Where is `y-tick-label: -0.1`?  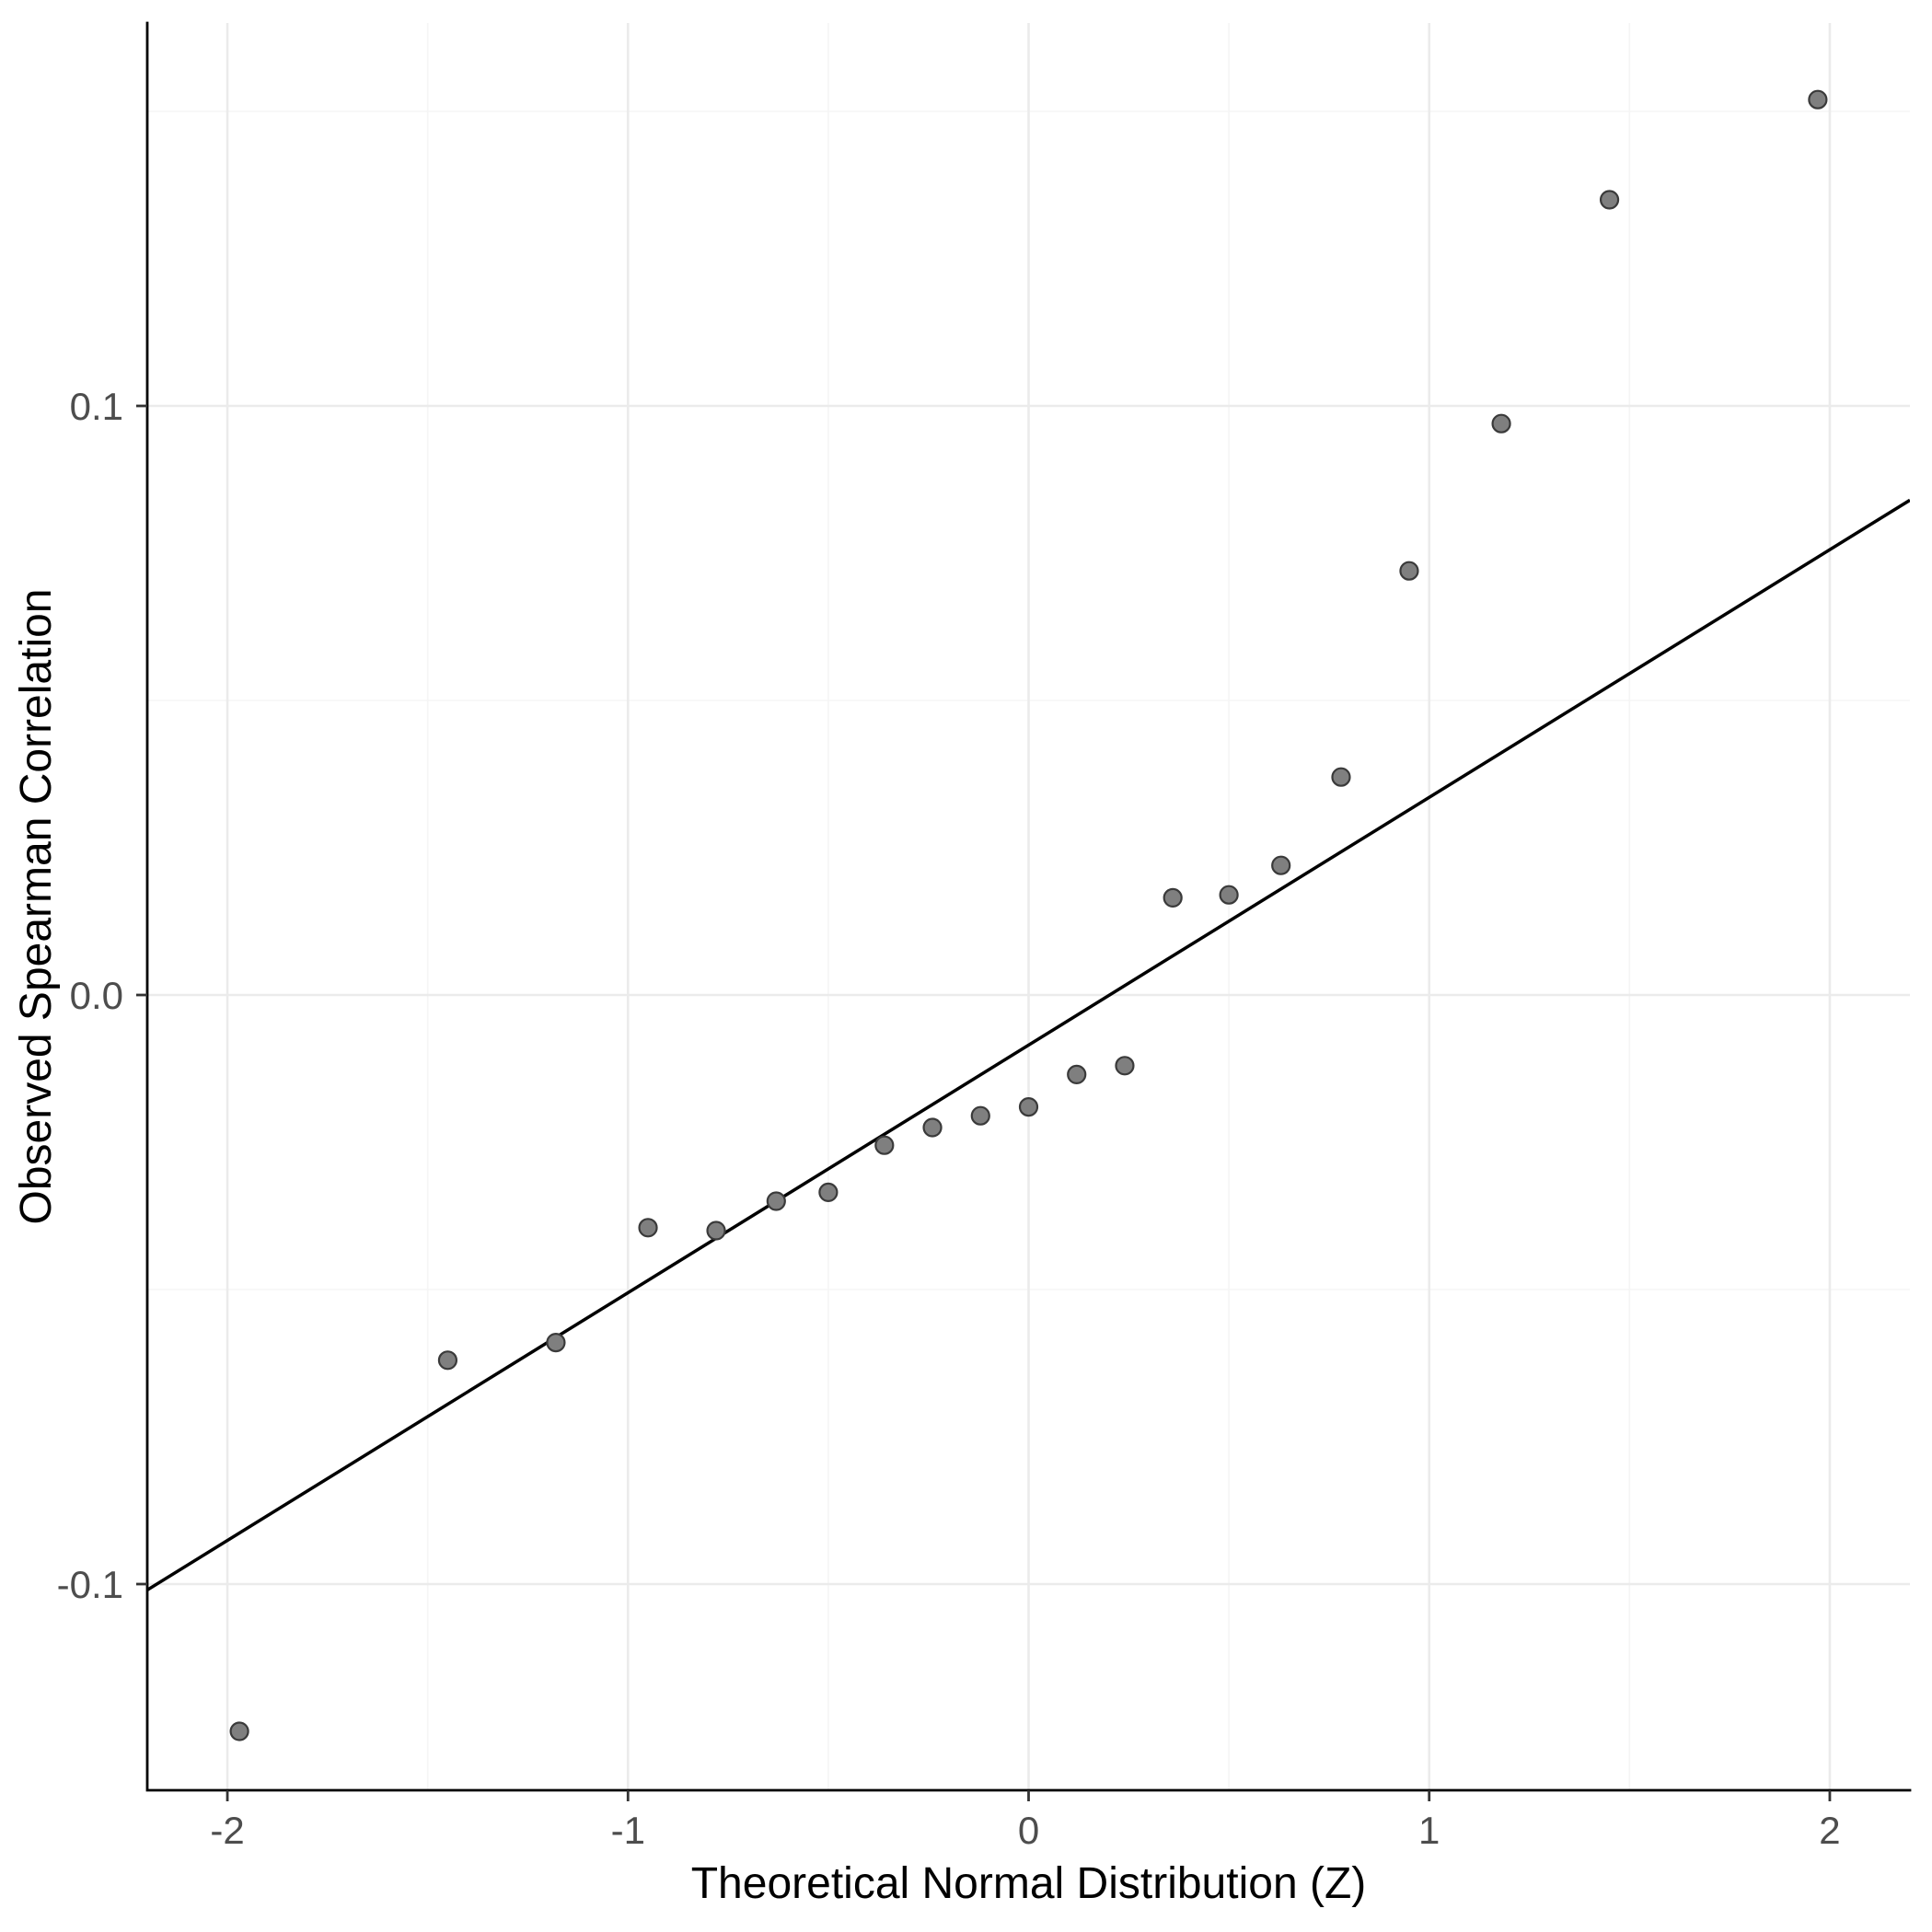 y-tick-label: -0.1 is located at coordinates (90, 1585).